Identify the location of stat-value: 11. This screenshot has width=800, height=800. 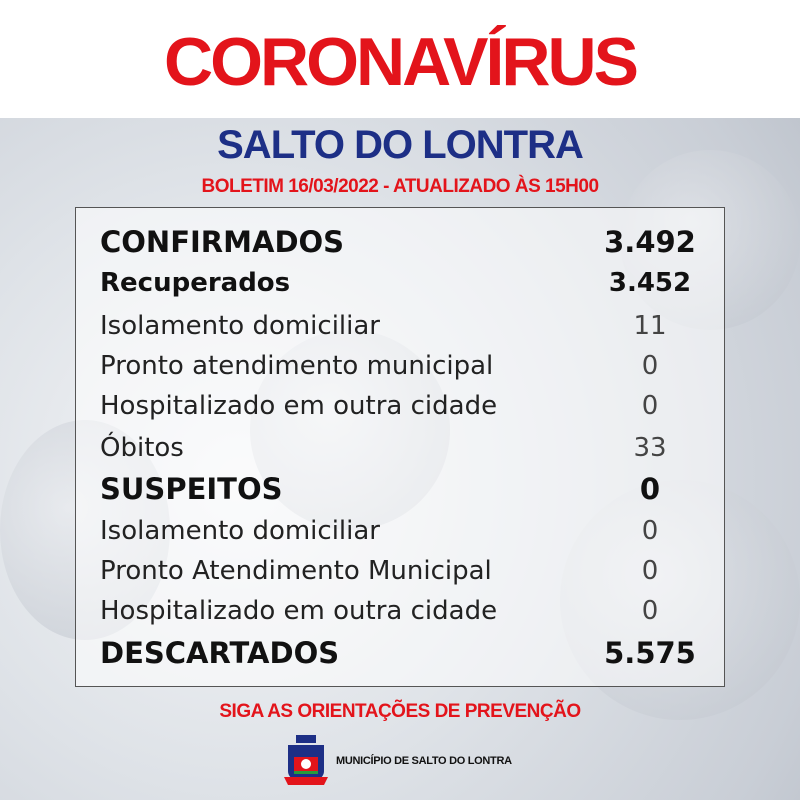
(650, 326).